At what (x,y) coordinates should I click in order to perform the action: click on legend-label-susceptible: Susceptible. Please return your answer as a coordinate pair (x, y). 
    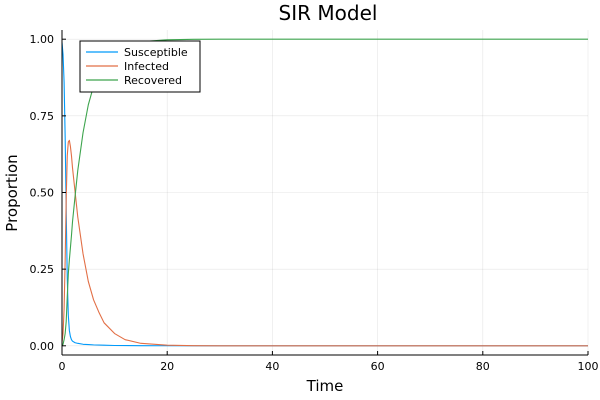
    Looking at the image, I should click on (156, 52).